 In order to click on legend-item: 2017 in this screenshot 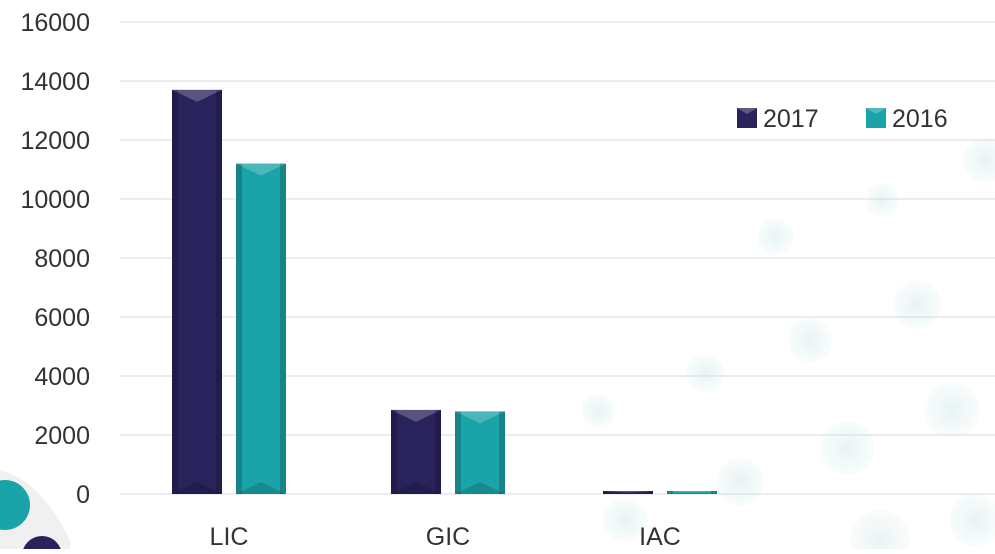, I will do `click(778, 119)`.